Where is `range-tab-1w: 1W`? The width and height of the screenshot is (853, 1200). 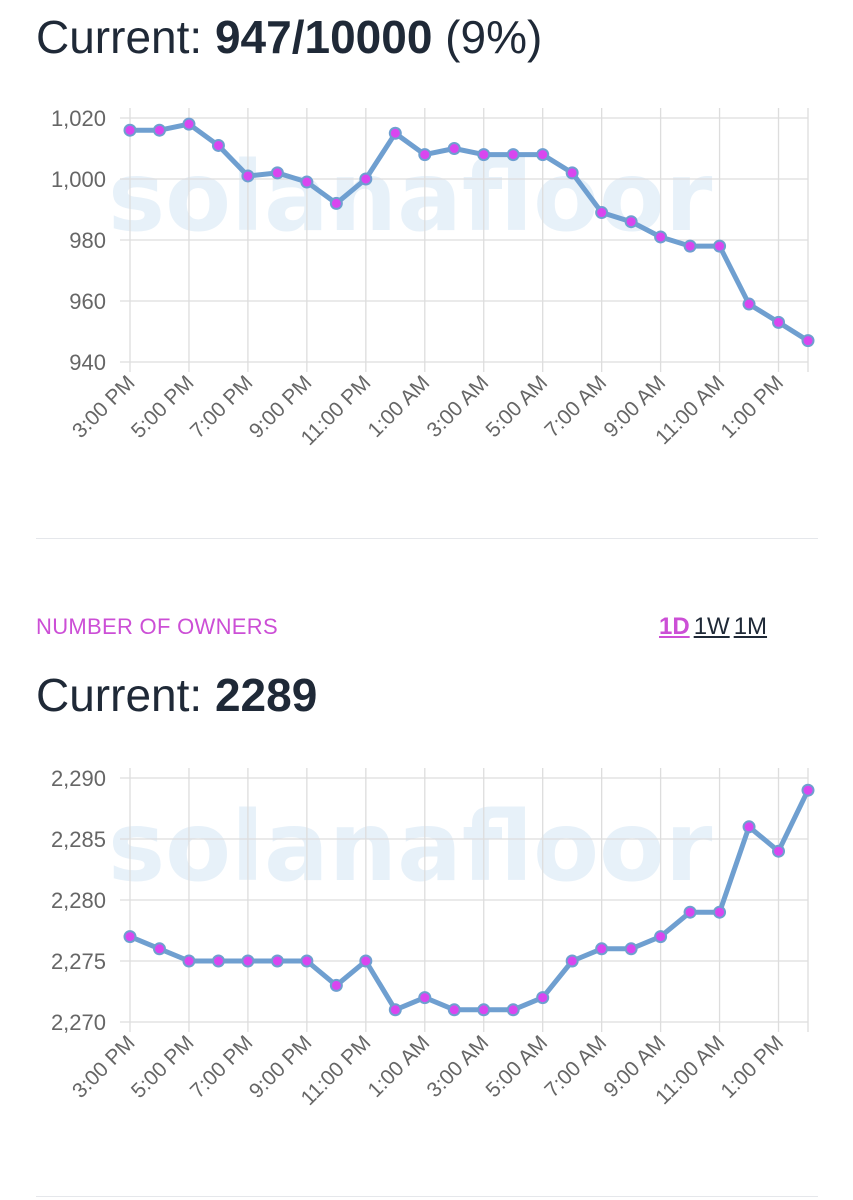 range-tab-1w: 1W is located at coordinates (711, 626).